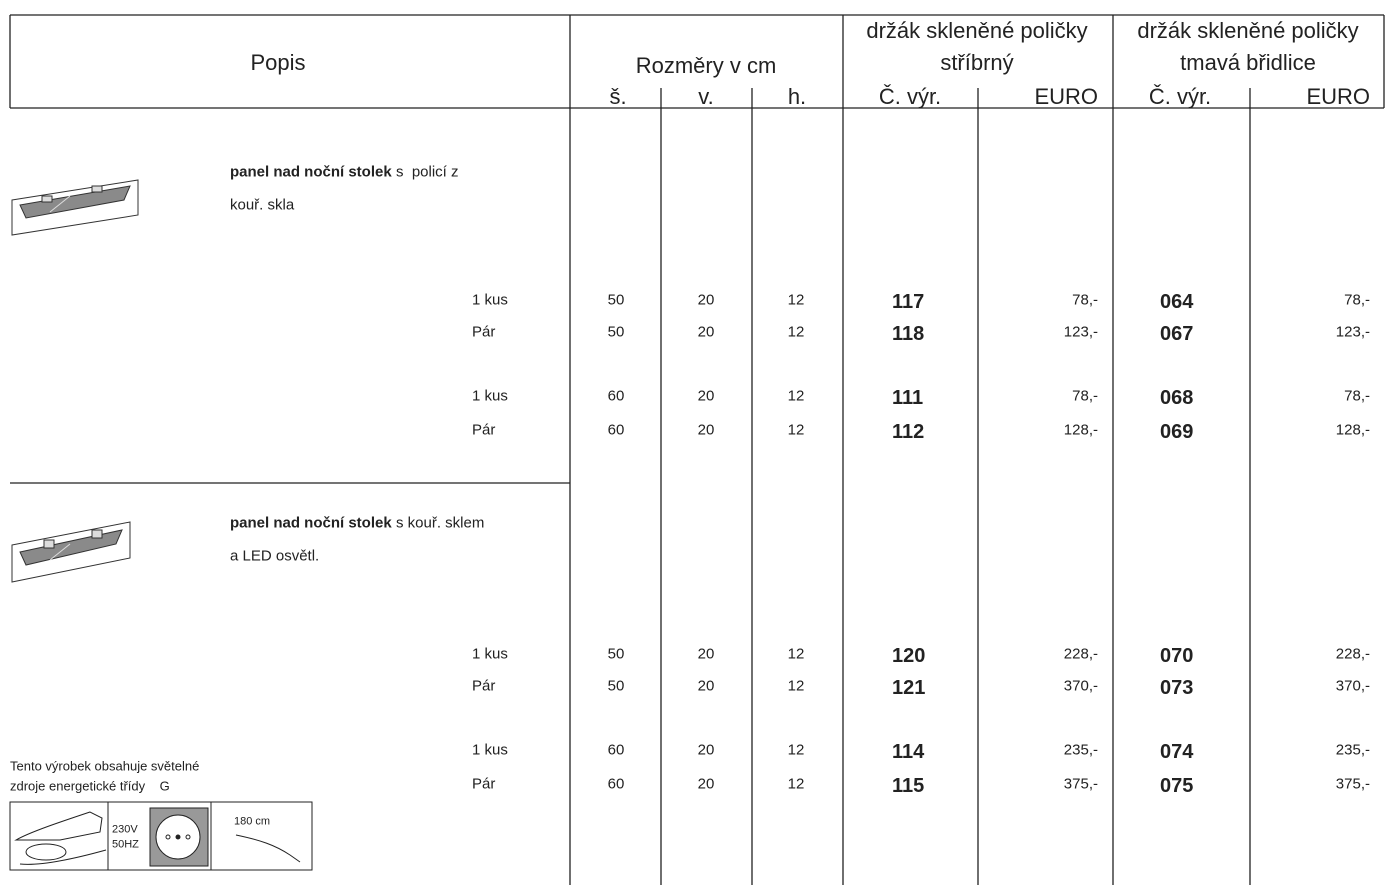 The height and width of the screenshot is (885, 1386). Describe the element at coordinates (908, 786) in the screenshot. I see `article-code: 115` at that location.